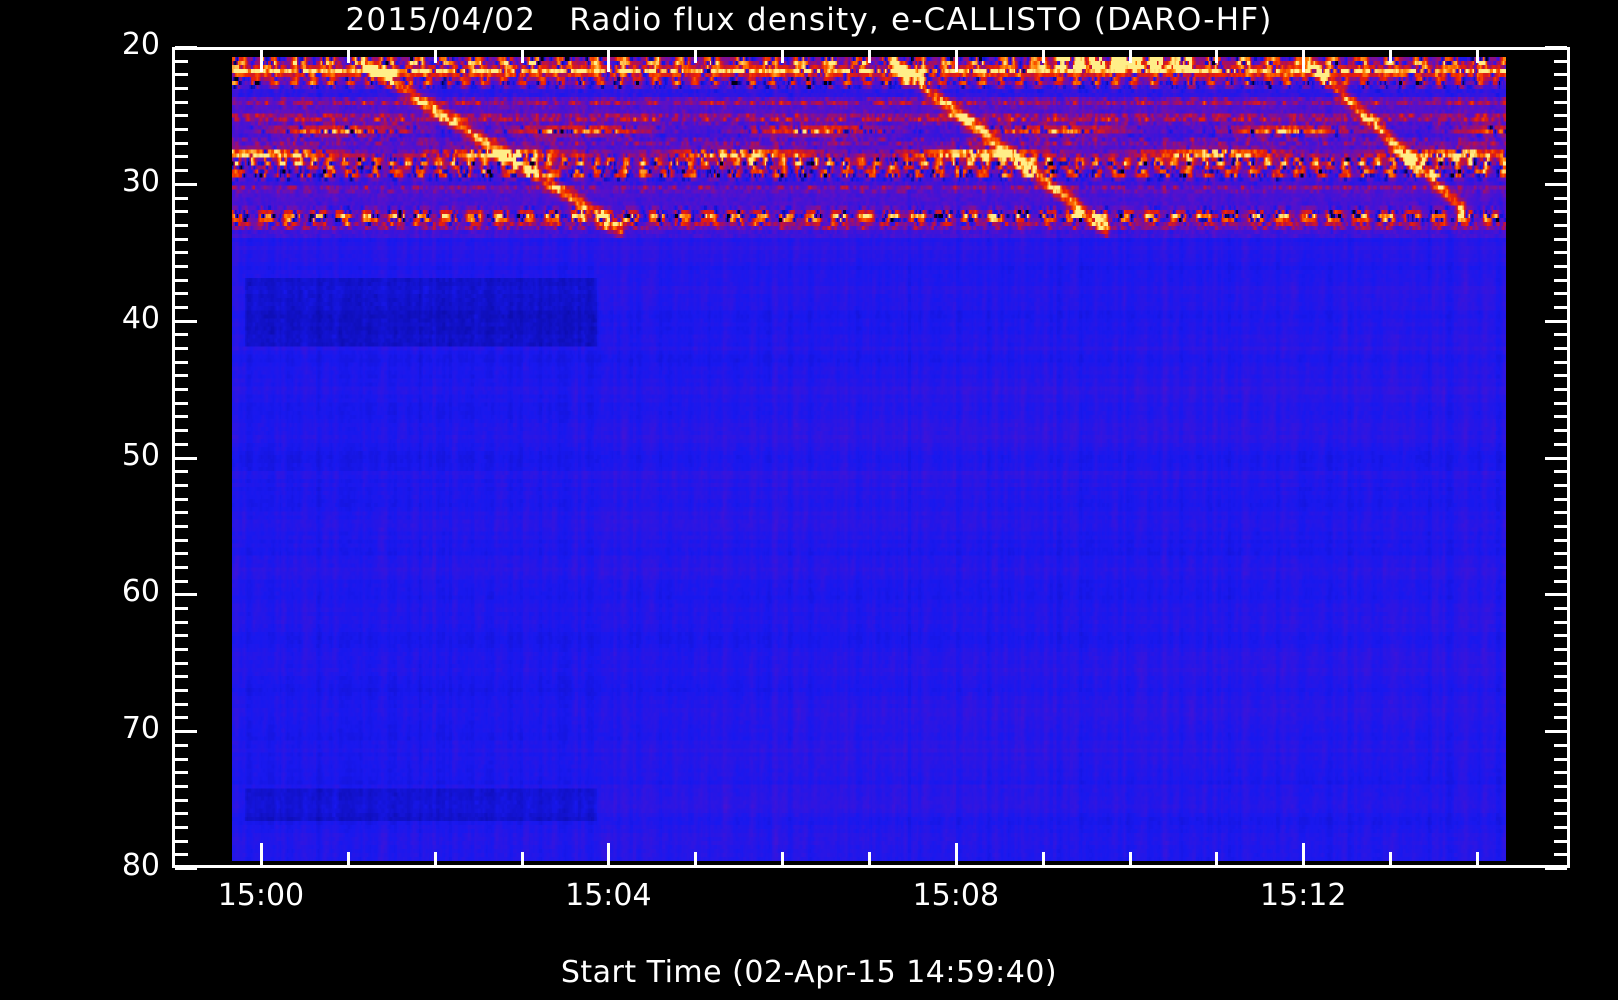 Image resolution: width=1618 pixels, height=1000 pixels. Describe the element at coordinates (140, 865) in the screenshot. I see `y-axis-tick-label: 80` at that location.